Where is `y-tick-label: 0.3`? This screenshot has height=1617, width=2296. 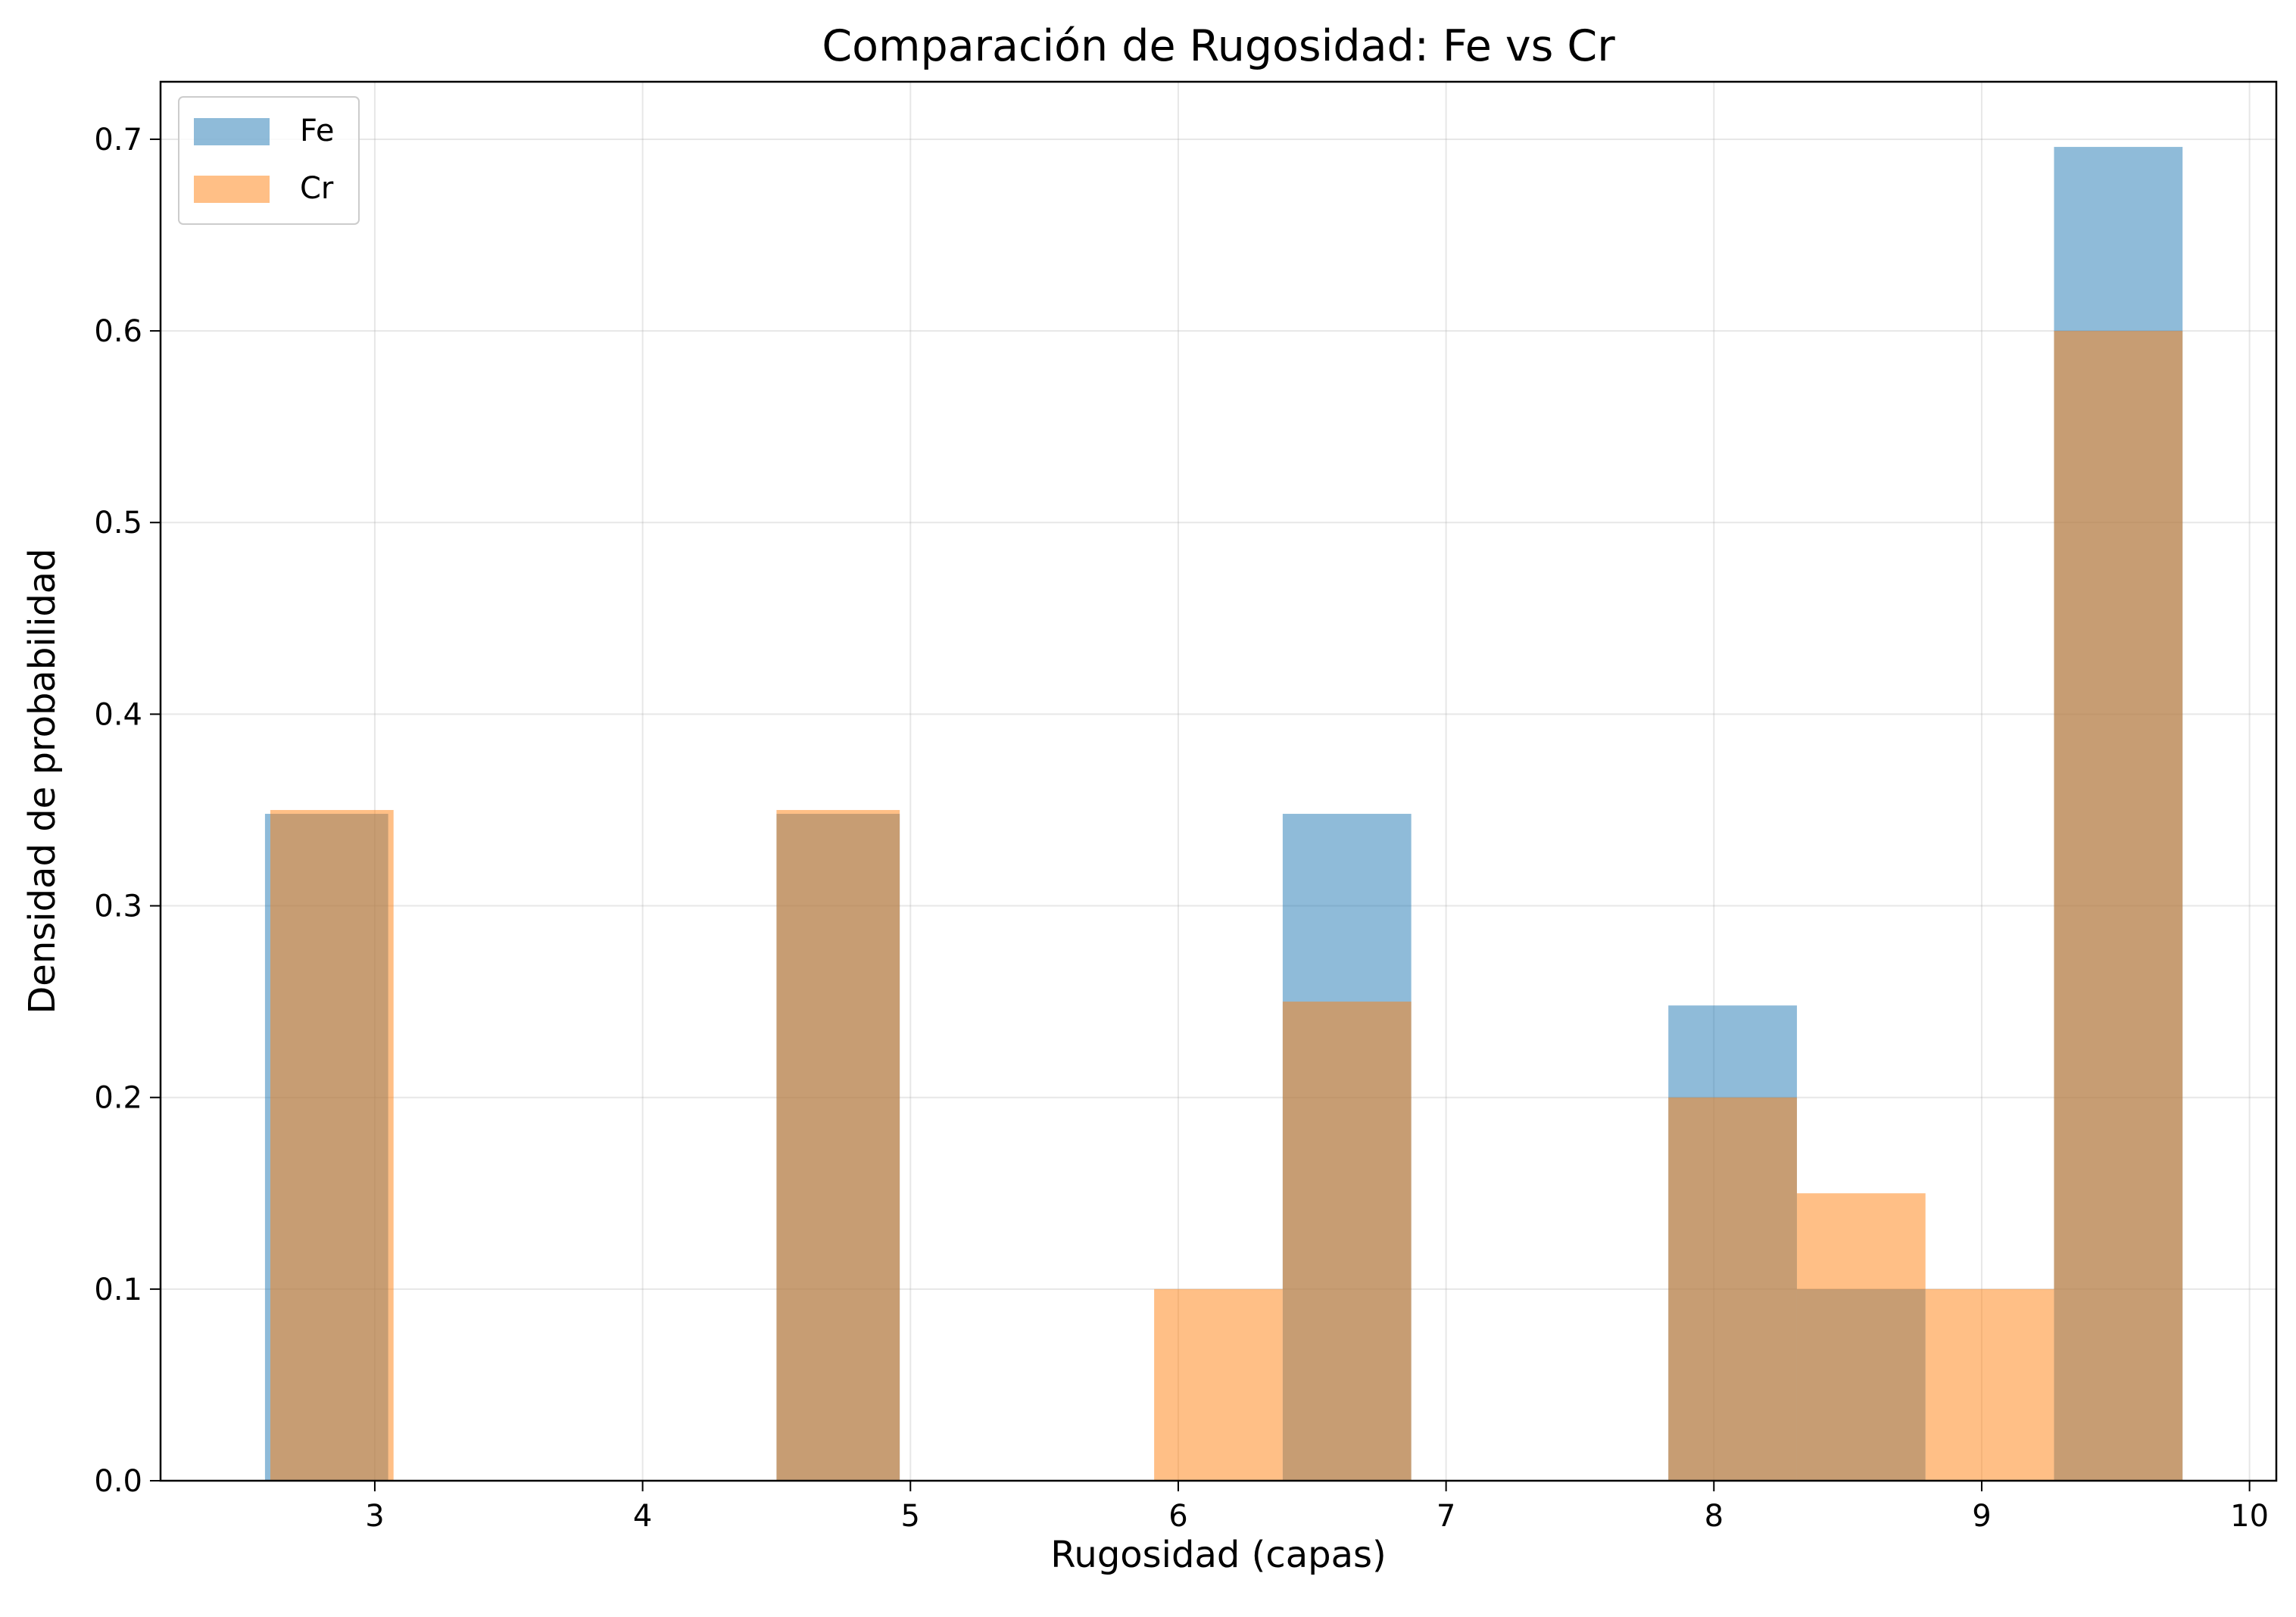
y-tick-label: 0.3 is located at coordinates (118, 907).